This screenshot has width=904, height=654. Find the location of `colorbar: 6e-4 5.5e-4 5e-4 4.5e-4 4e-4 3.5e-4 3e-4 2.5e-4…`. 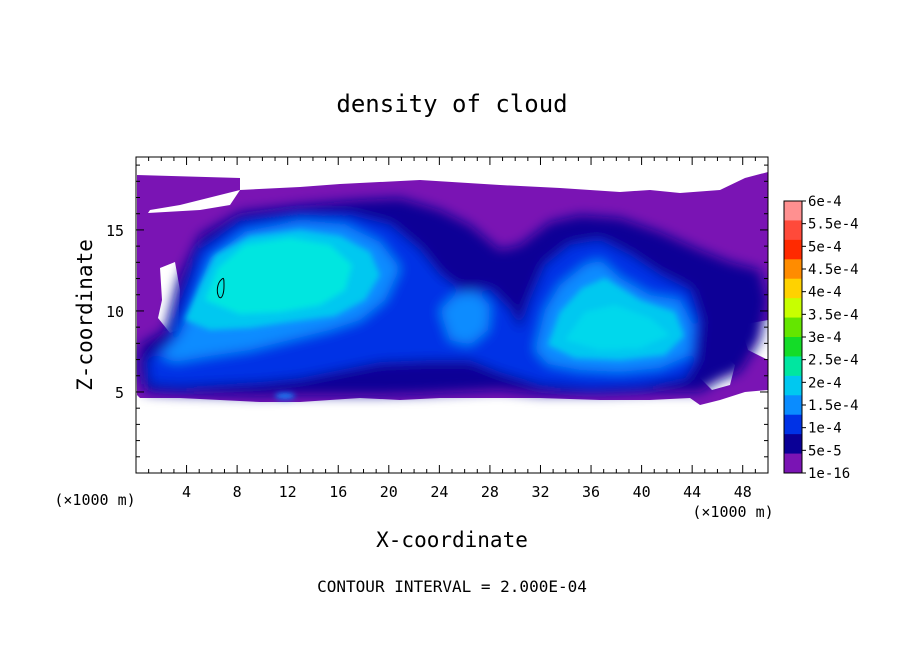

colorbar: 6e-4 5.5e-4 5e-4 4.5e-4 4e-4 3.5e-4 3e-4 2.5e-4… is located at coordinates (821, 338).